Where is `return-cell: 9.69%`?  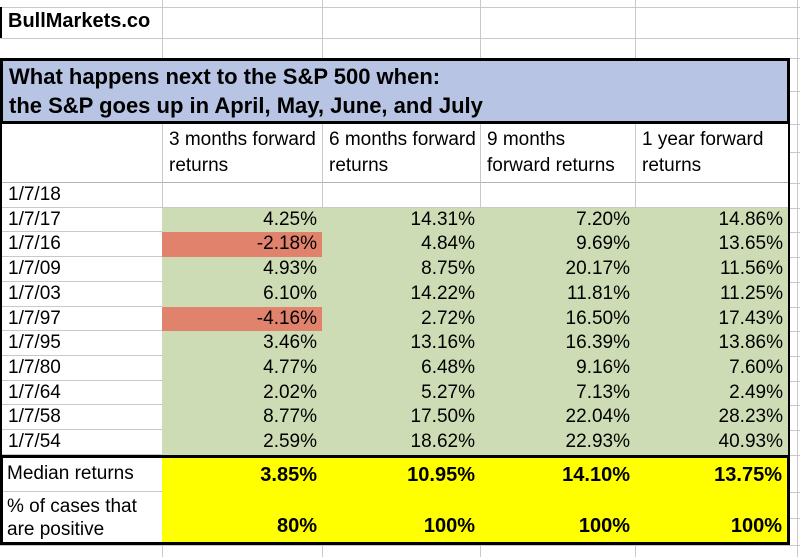
return-cell: 9.69% is located at coordinates (557, 245).